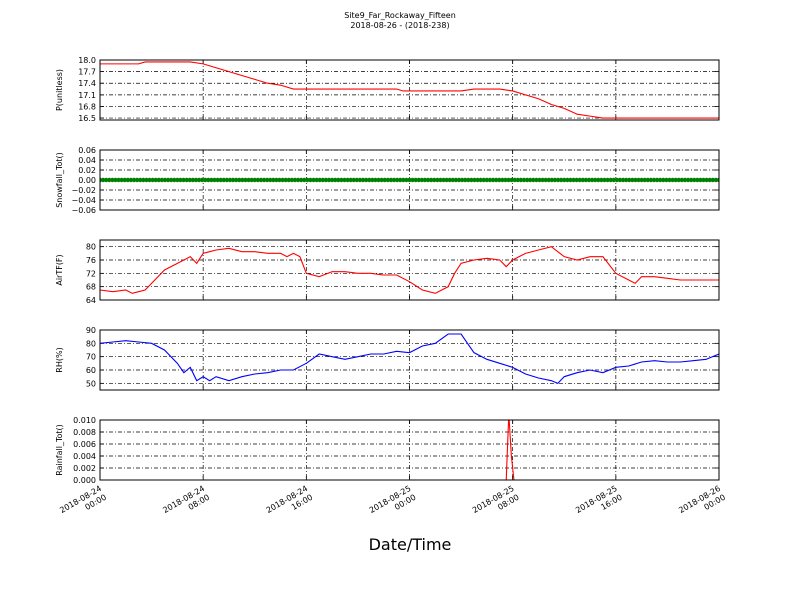 The height and width of the screenshot is (604, 800). I want to click on x-tick-label: 2018-08-2416:00, so click(290, 504).